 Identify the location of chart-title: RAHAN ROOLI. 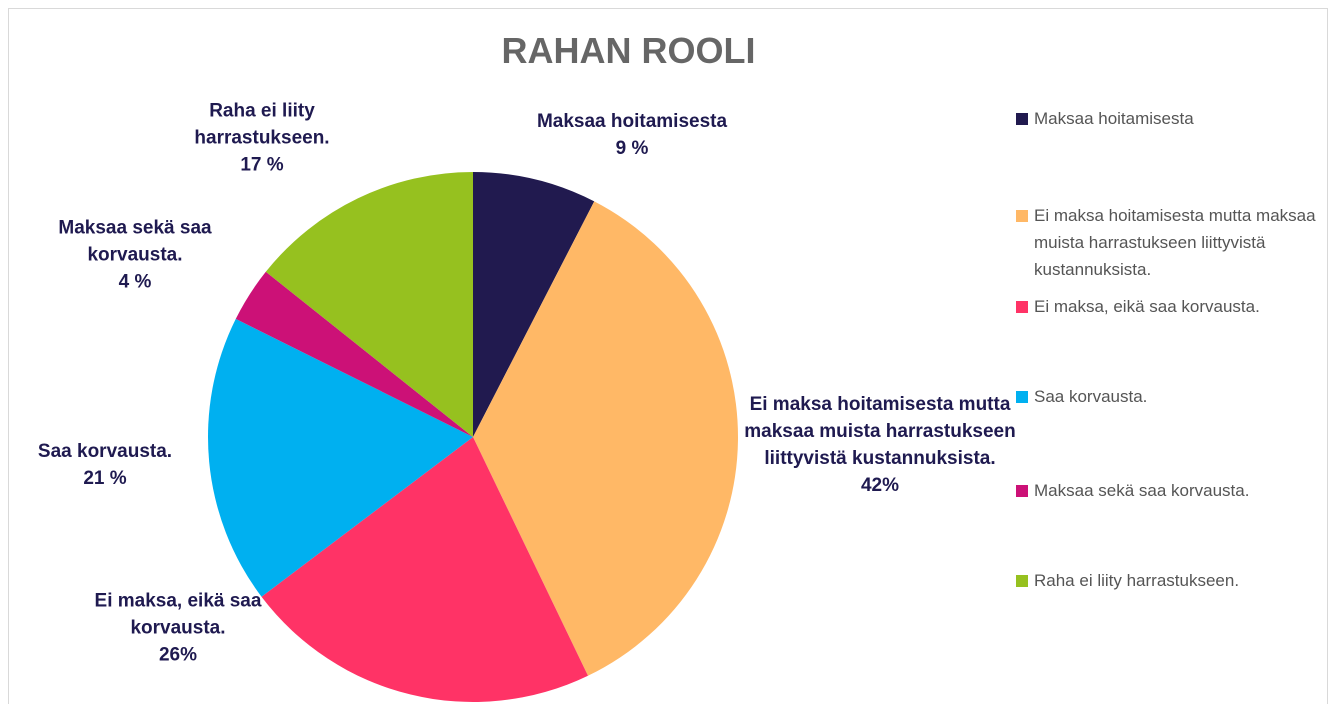
(628, 50).